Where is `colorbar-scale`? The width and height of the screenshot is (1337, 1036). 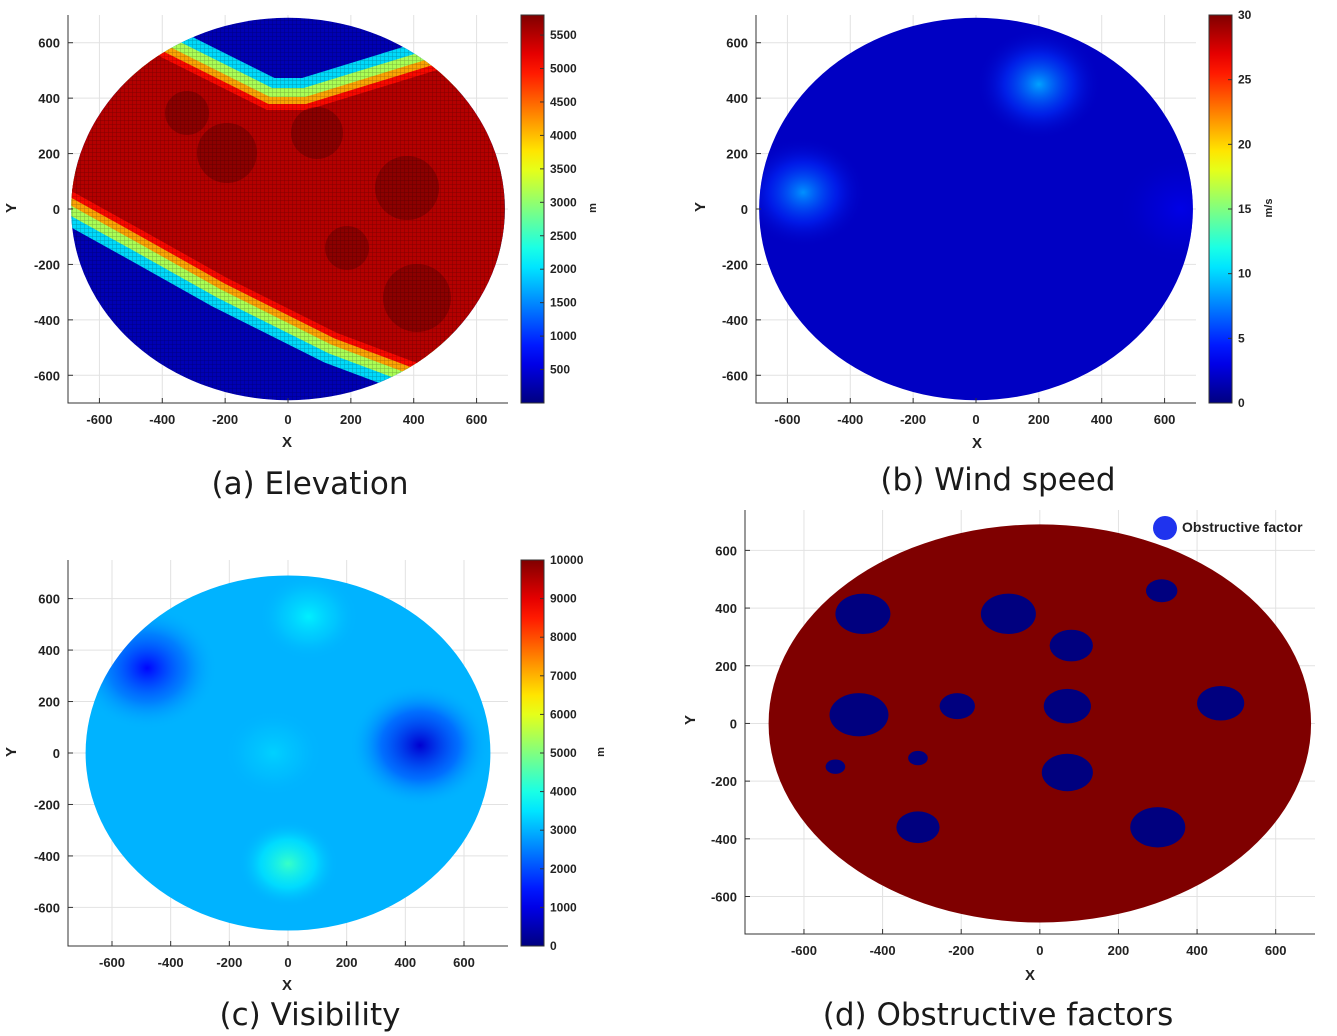
colorbar-scale is located at coordinates (532, 209).